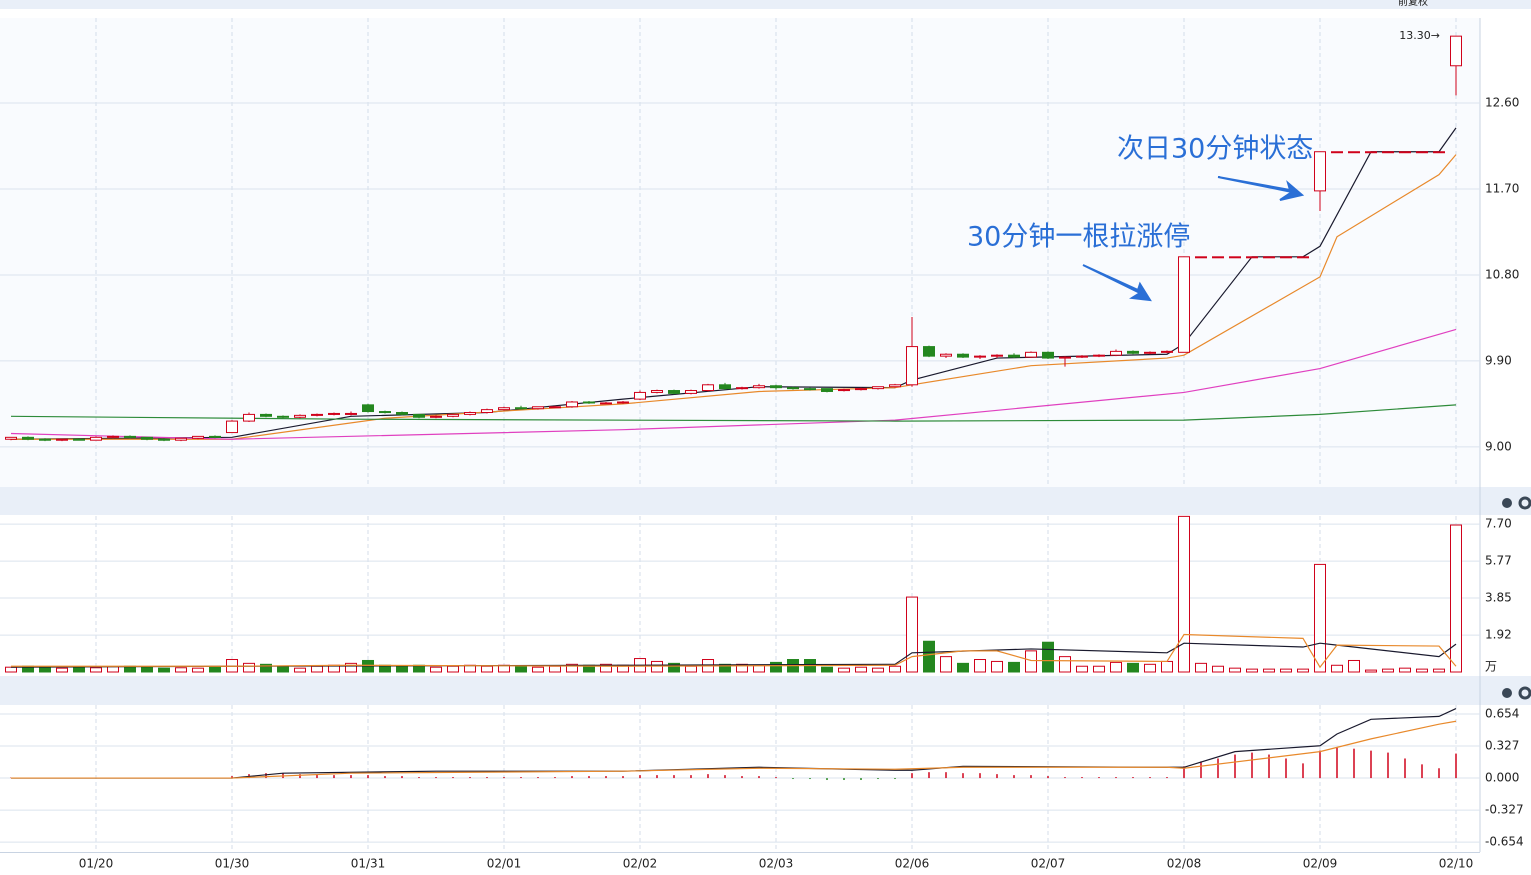 The image size is (1531, 875). What do you see at coordinates (1413, 4) in the screenshot?
I see `toolbar-label: 前复权` at bounding box center [1413, 4].